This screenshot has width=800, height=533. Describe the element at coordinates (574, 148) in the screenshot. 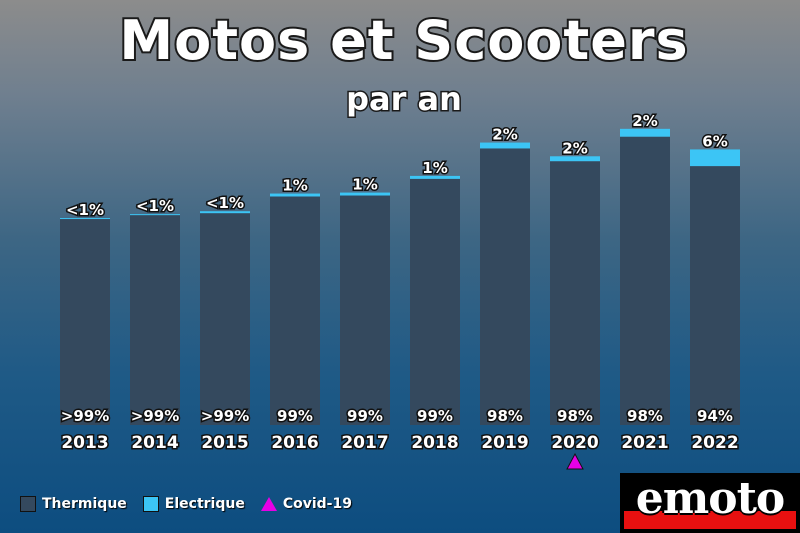

I see `top-label-2020: 2%` at that location.